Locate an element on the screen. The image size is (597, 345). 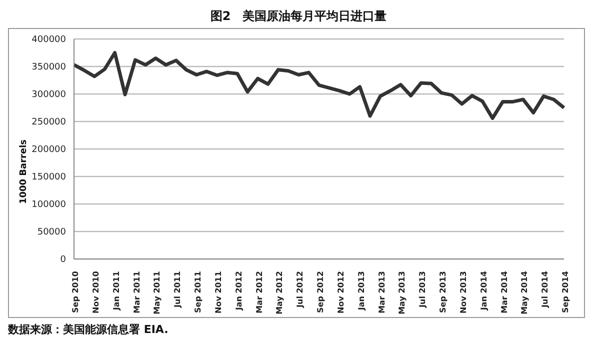
x-tick-label: Jan 2014 is located at coordinates (483, 291).